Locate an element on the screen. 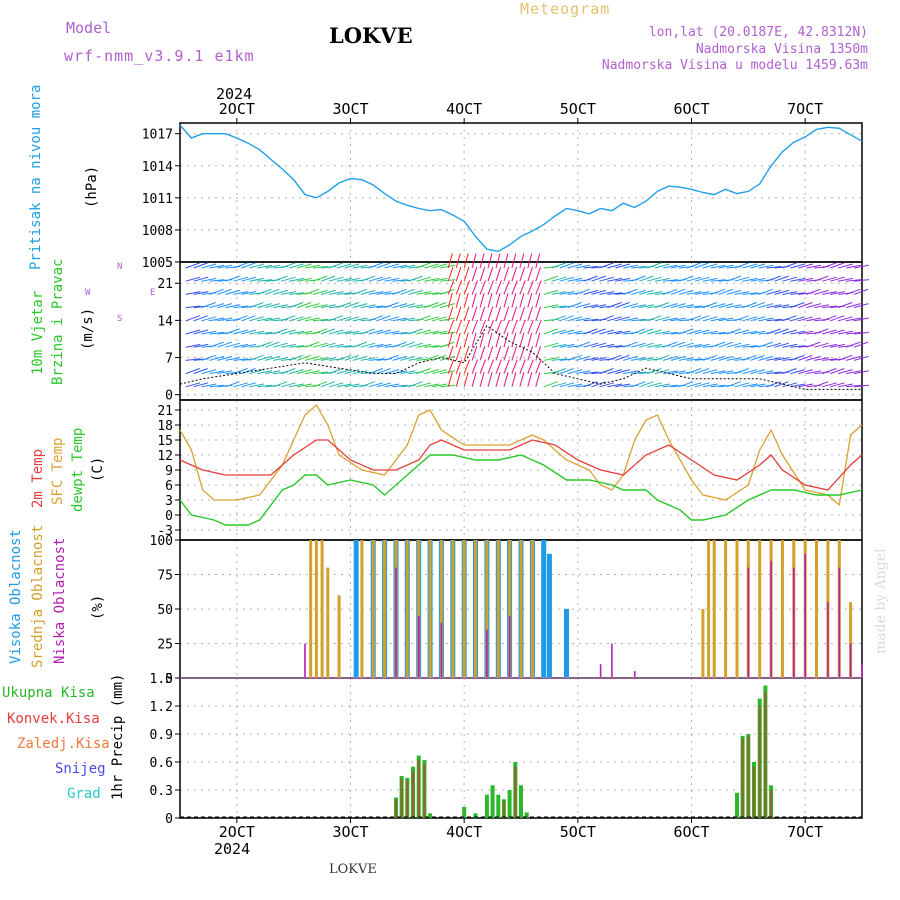 The image size is (900, 900). x-tick-label-bottom: 7OCT is located at coordinates (805, 832).